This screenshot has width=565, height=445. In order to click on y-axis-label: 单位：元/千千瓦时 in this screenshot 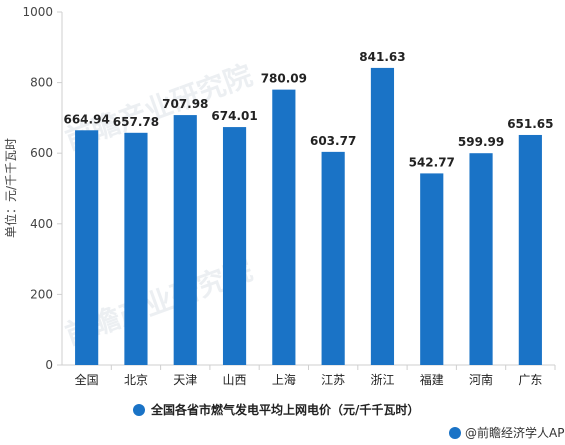, I will do `click(10, 188)`.